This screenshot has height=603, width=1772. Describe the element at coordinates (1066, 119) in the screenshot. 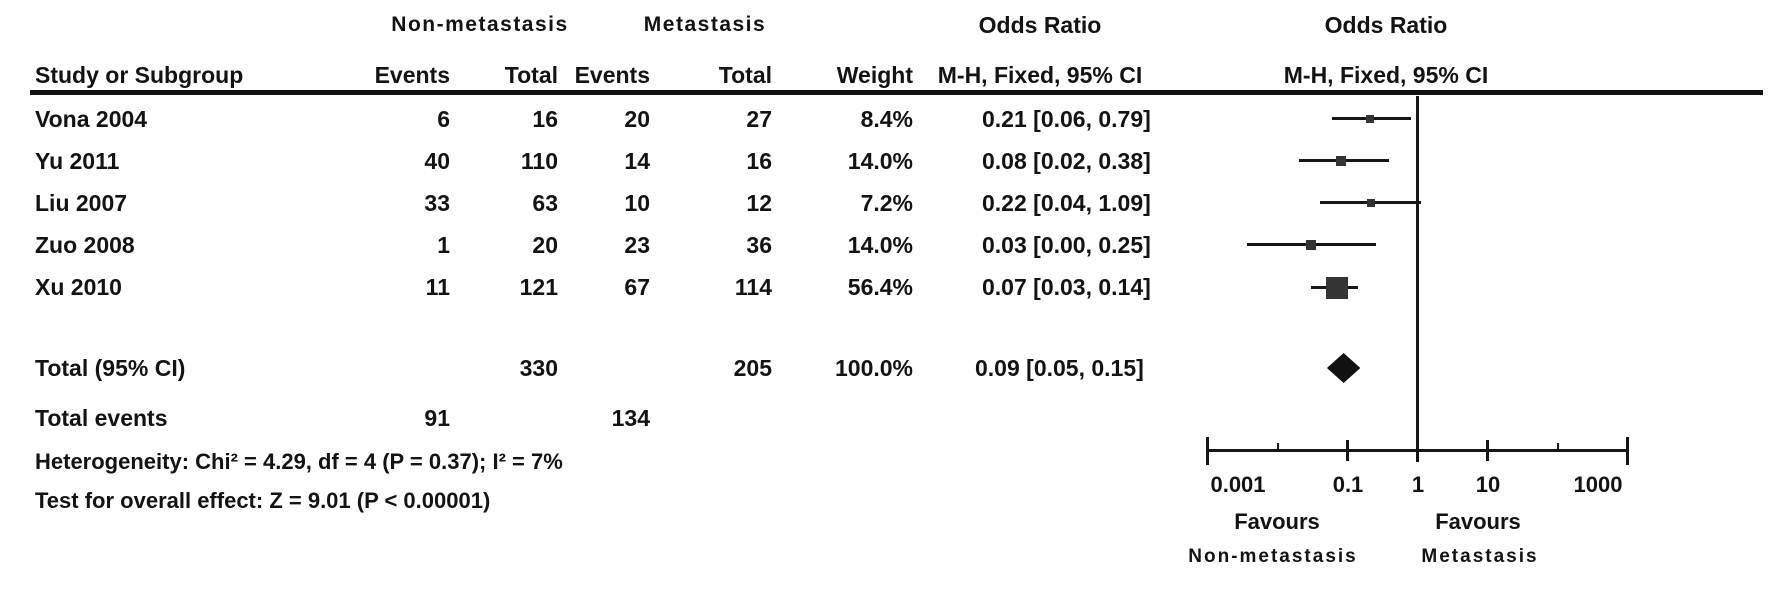

I see `or-ci-text: 0.21 [0.06, 0.79]` at that location.